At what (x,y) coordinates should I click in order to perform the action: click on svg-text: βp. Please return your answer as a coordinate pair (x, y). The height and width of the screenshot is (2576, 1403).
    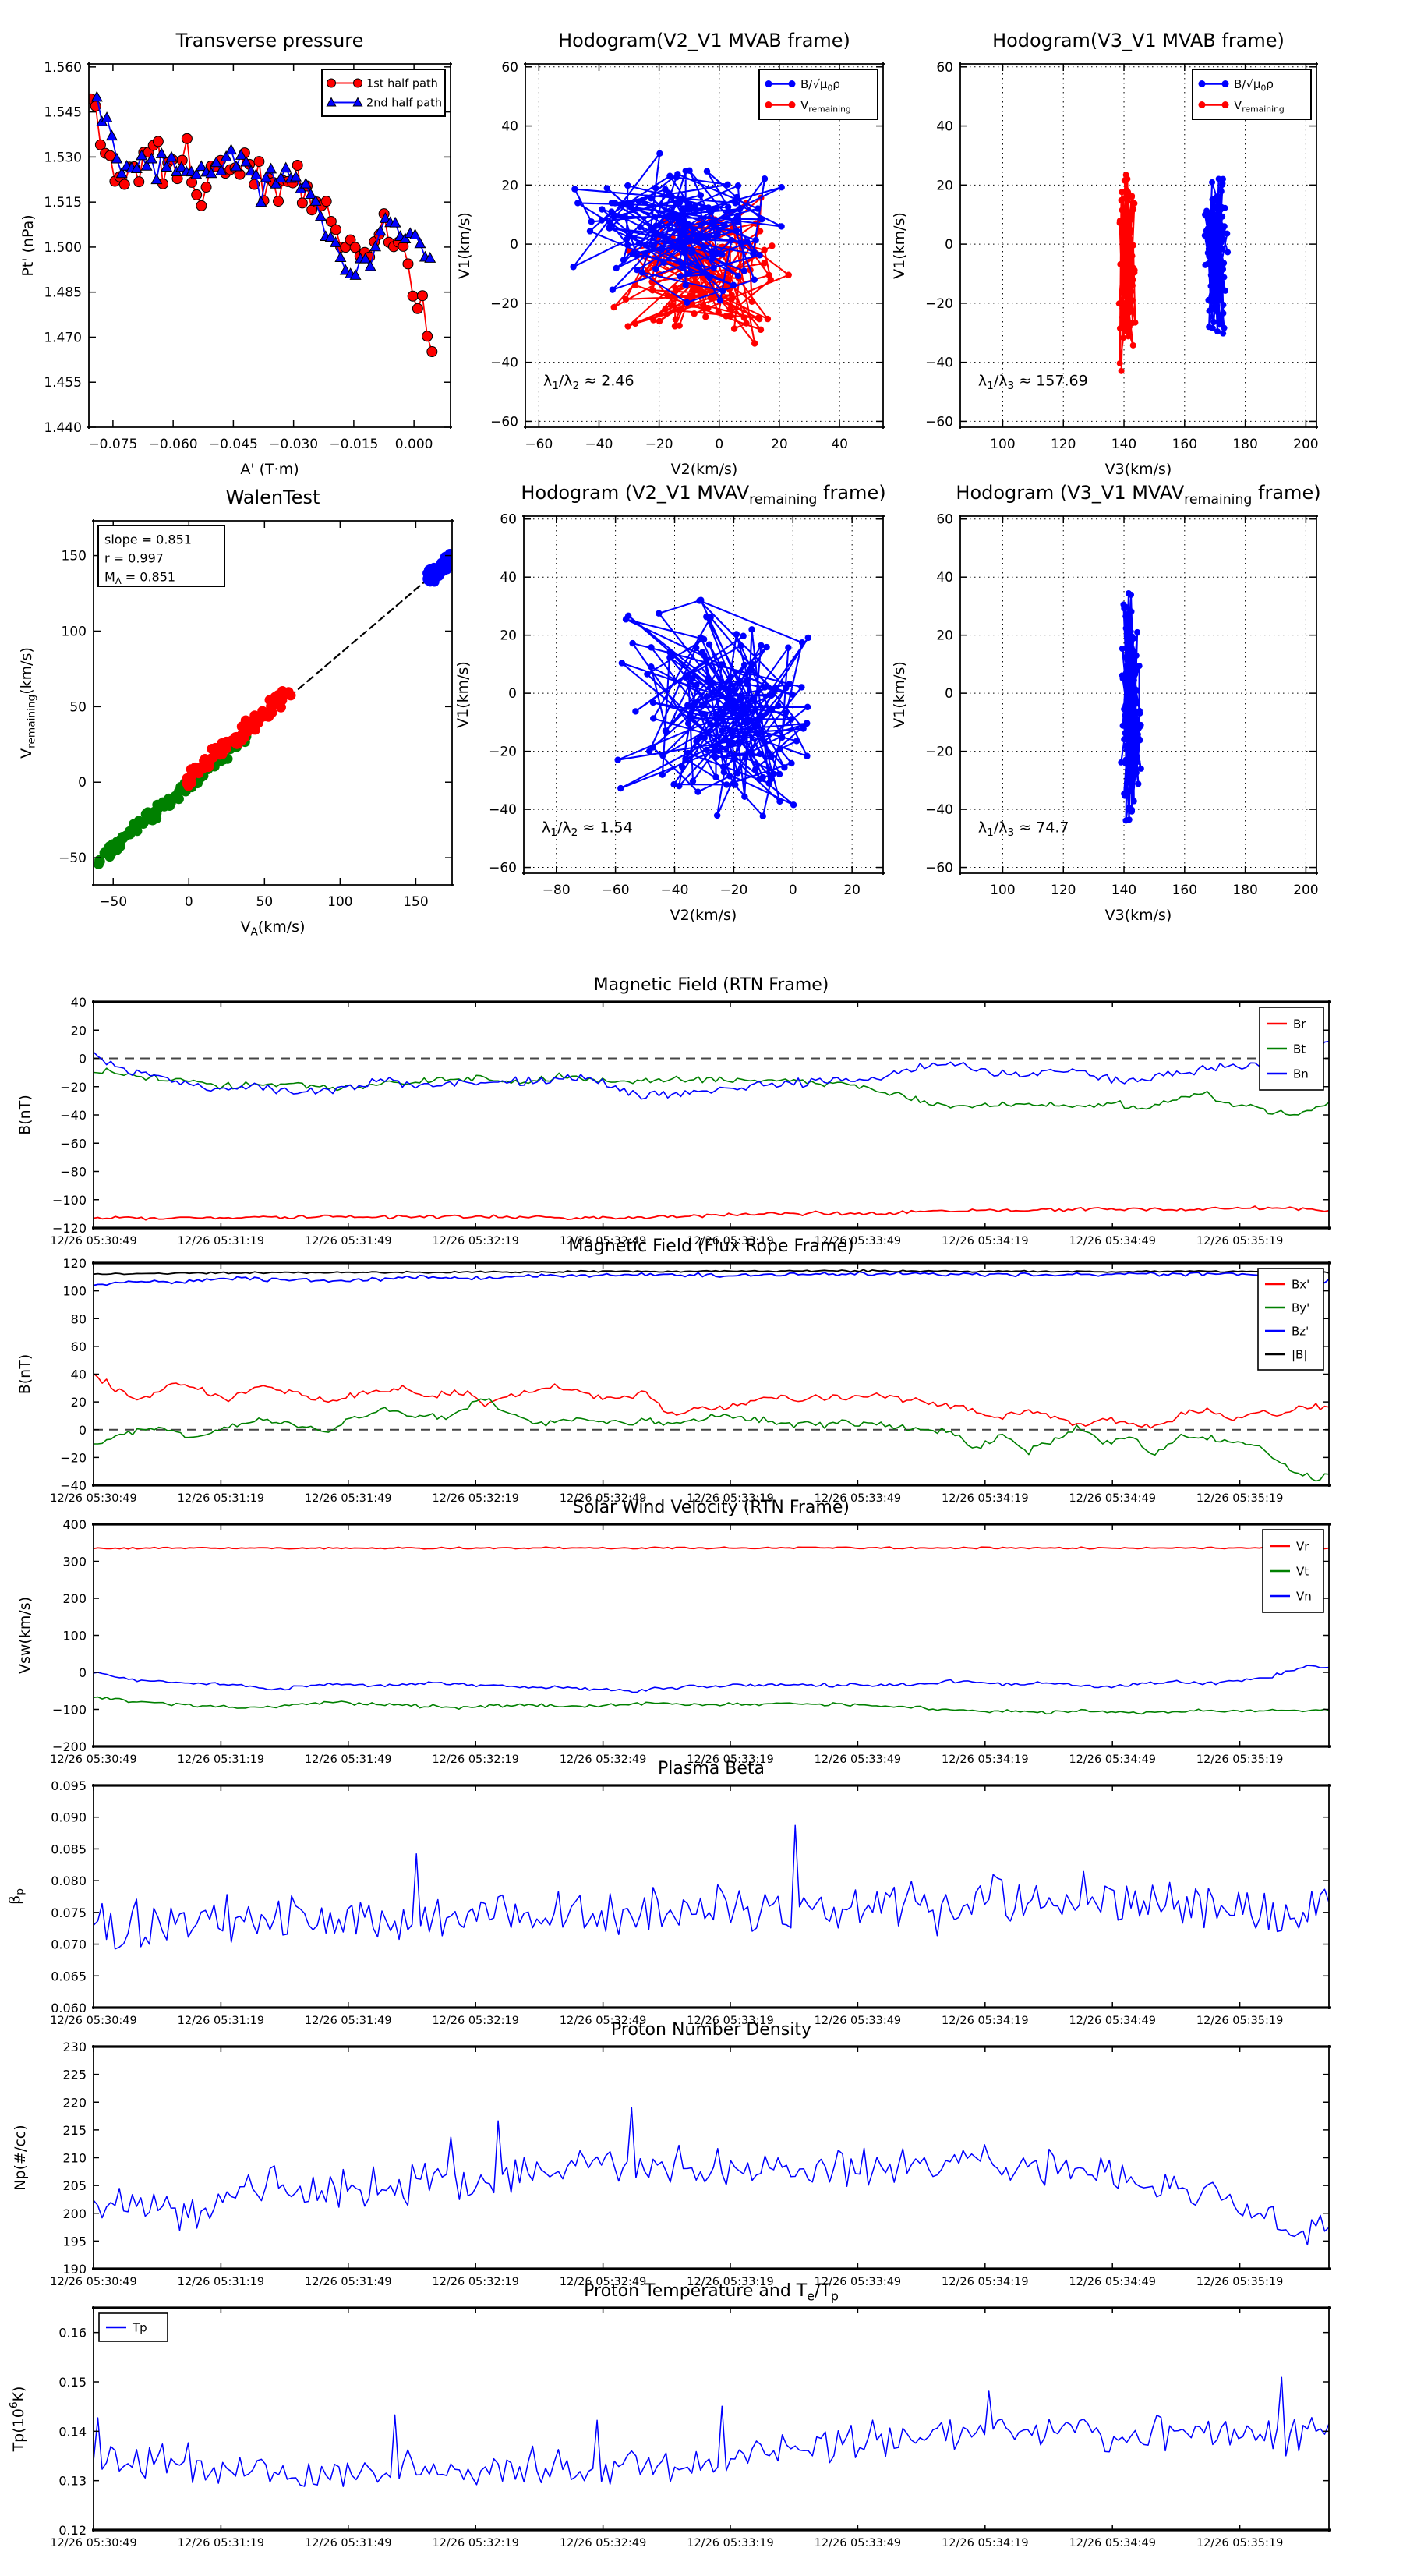
    Looking at the image, I should click on (16, 1896).